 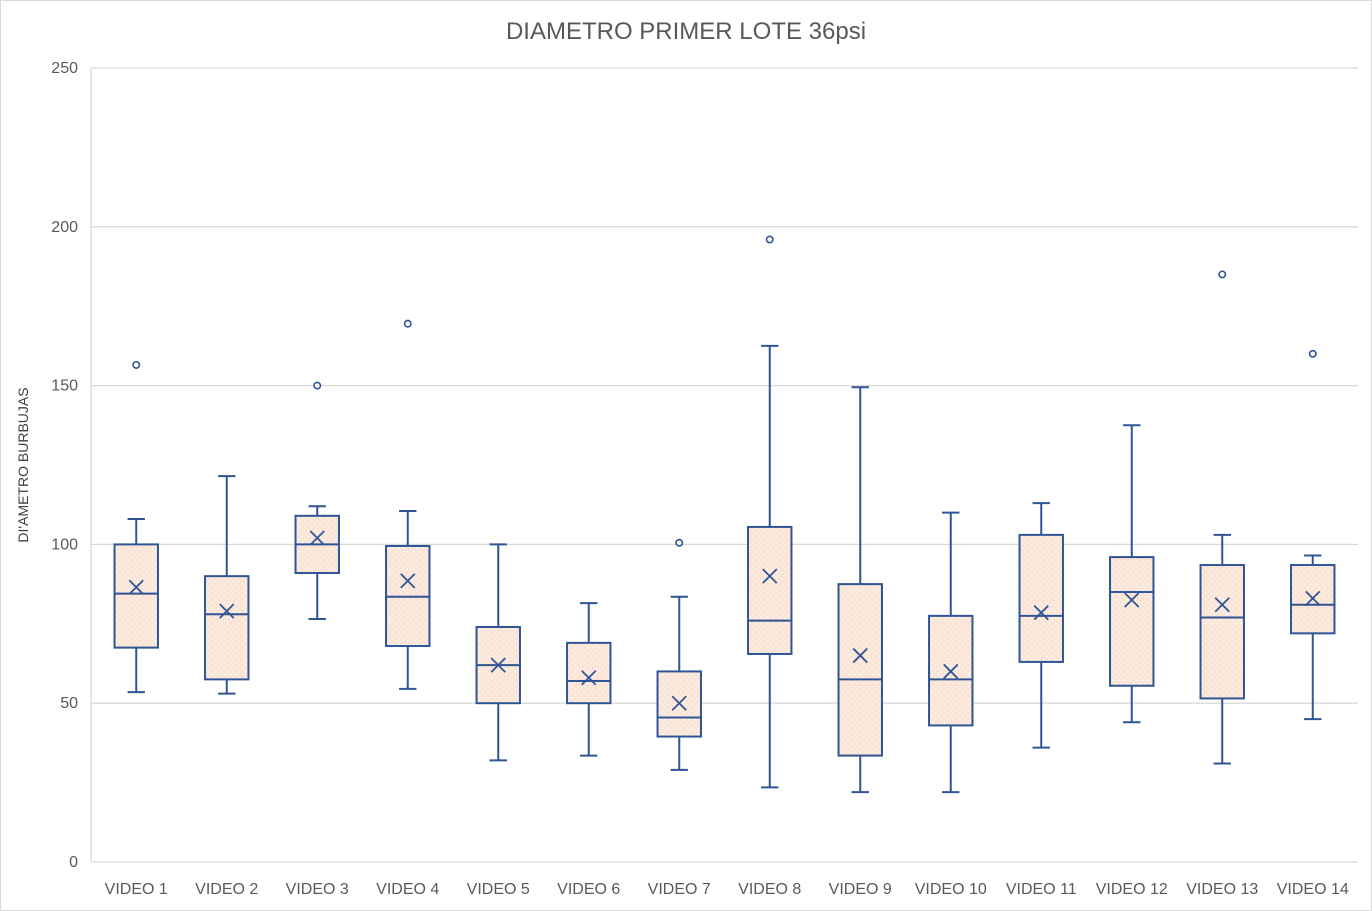 I want to click on x-tick-label: VIDEO 13, so click(x=1222, y=889).